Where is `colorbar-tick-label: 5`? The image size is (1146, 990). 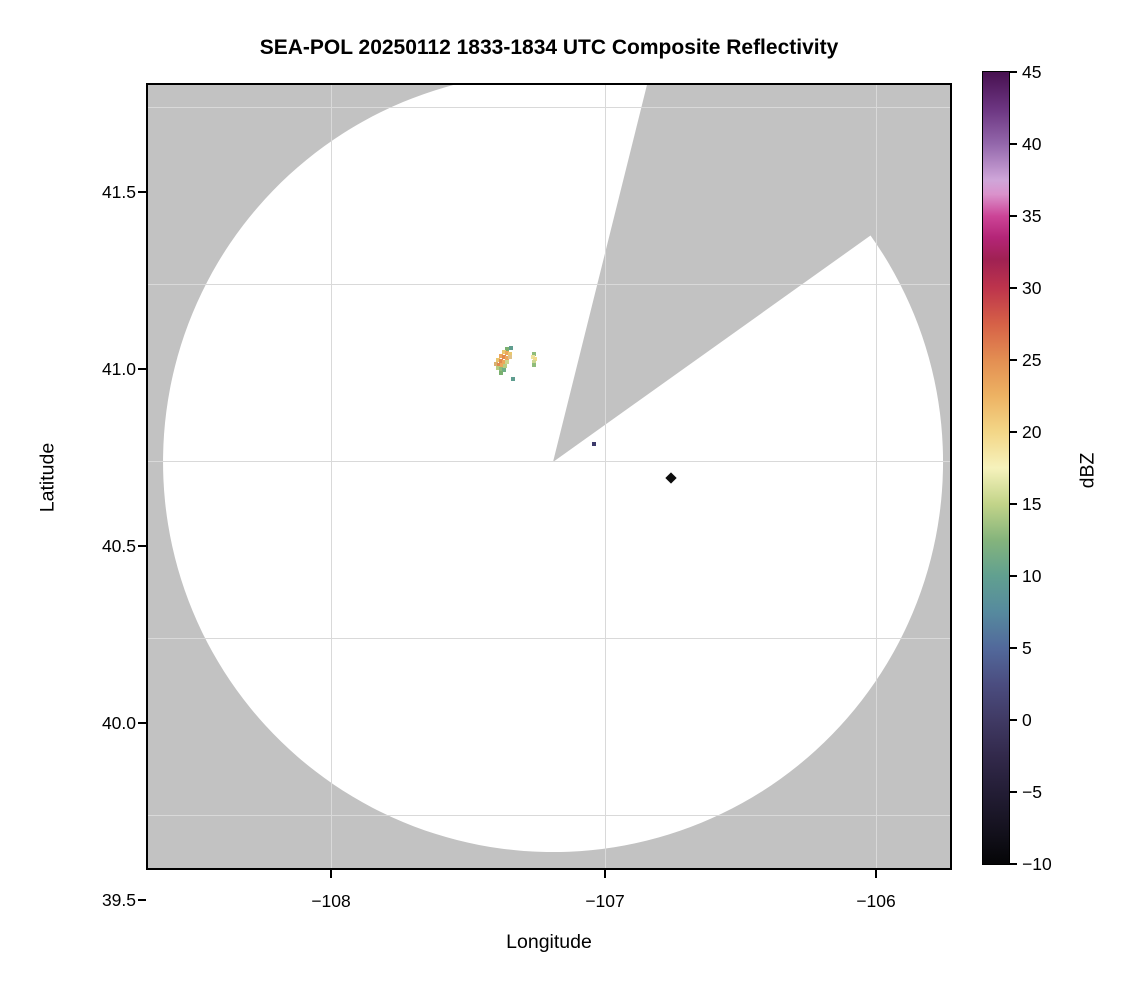
colorbar-tick-label: 5 is located at coordinates (1027, 648).